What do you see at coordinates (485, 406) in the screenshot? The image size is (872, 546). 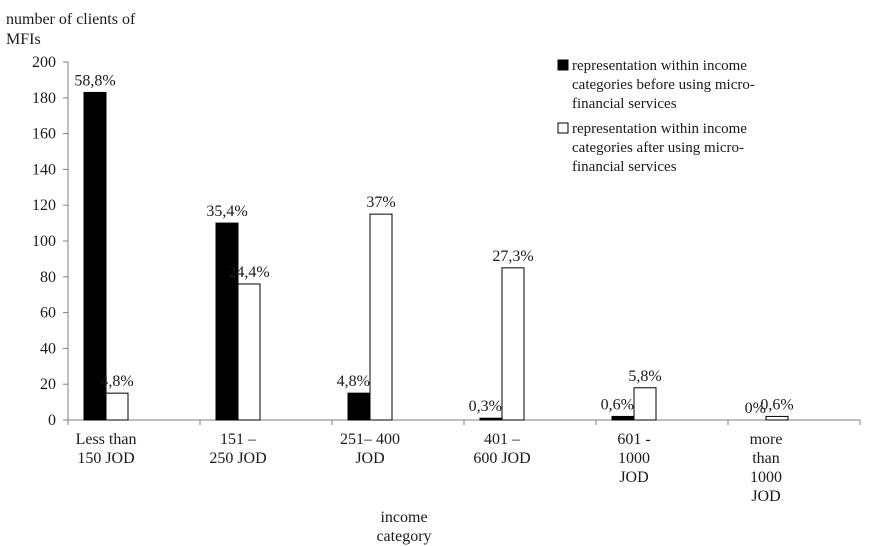 I see `data-label-before: 0,3%` at bounding box center [485, 406].